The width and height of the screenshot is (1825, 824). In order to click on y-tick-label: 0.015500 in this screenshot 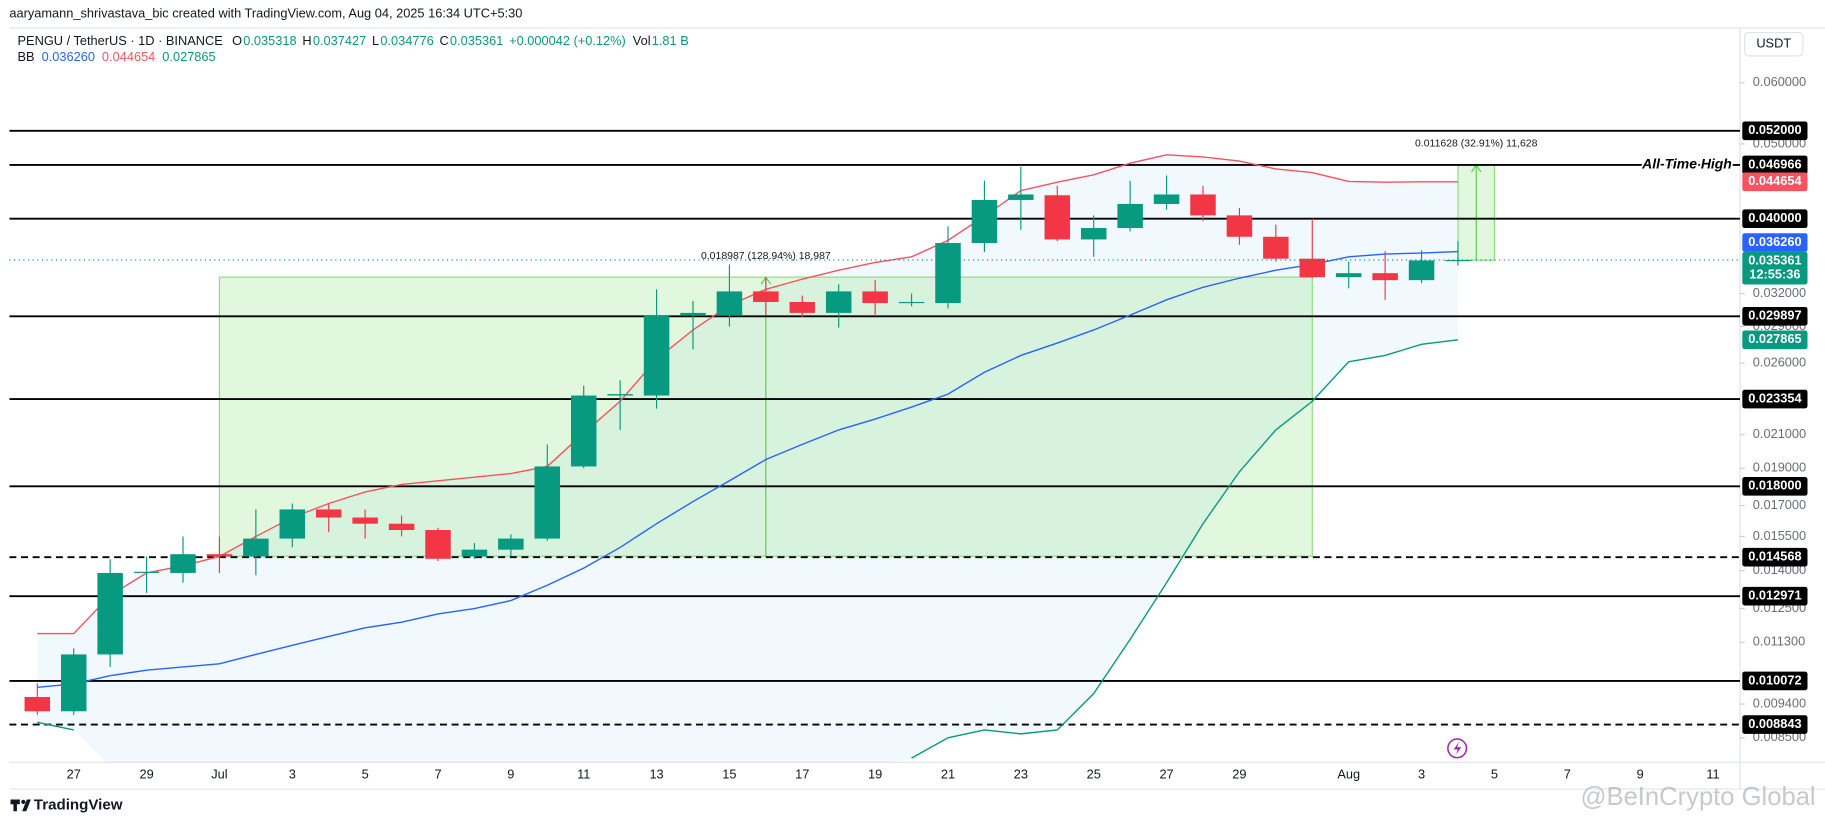, I will do `click(1779, 535)`.